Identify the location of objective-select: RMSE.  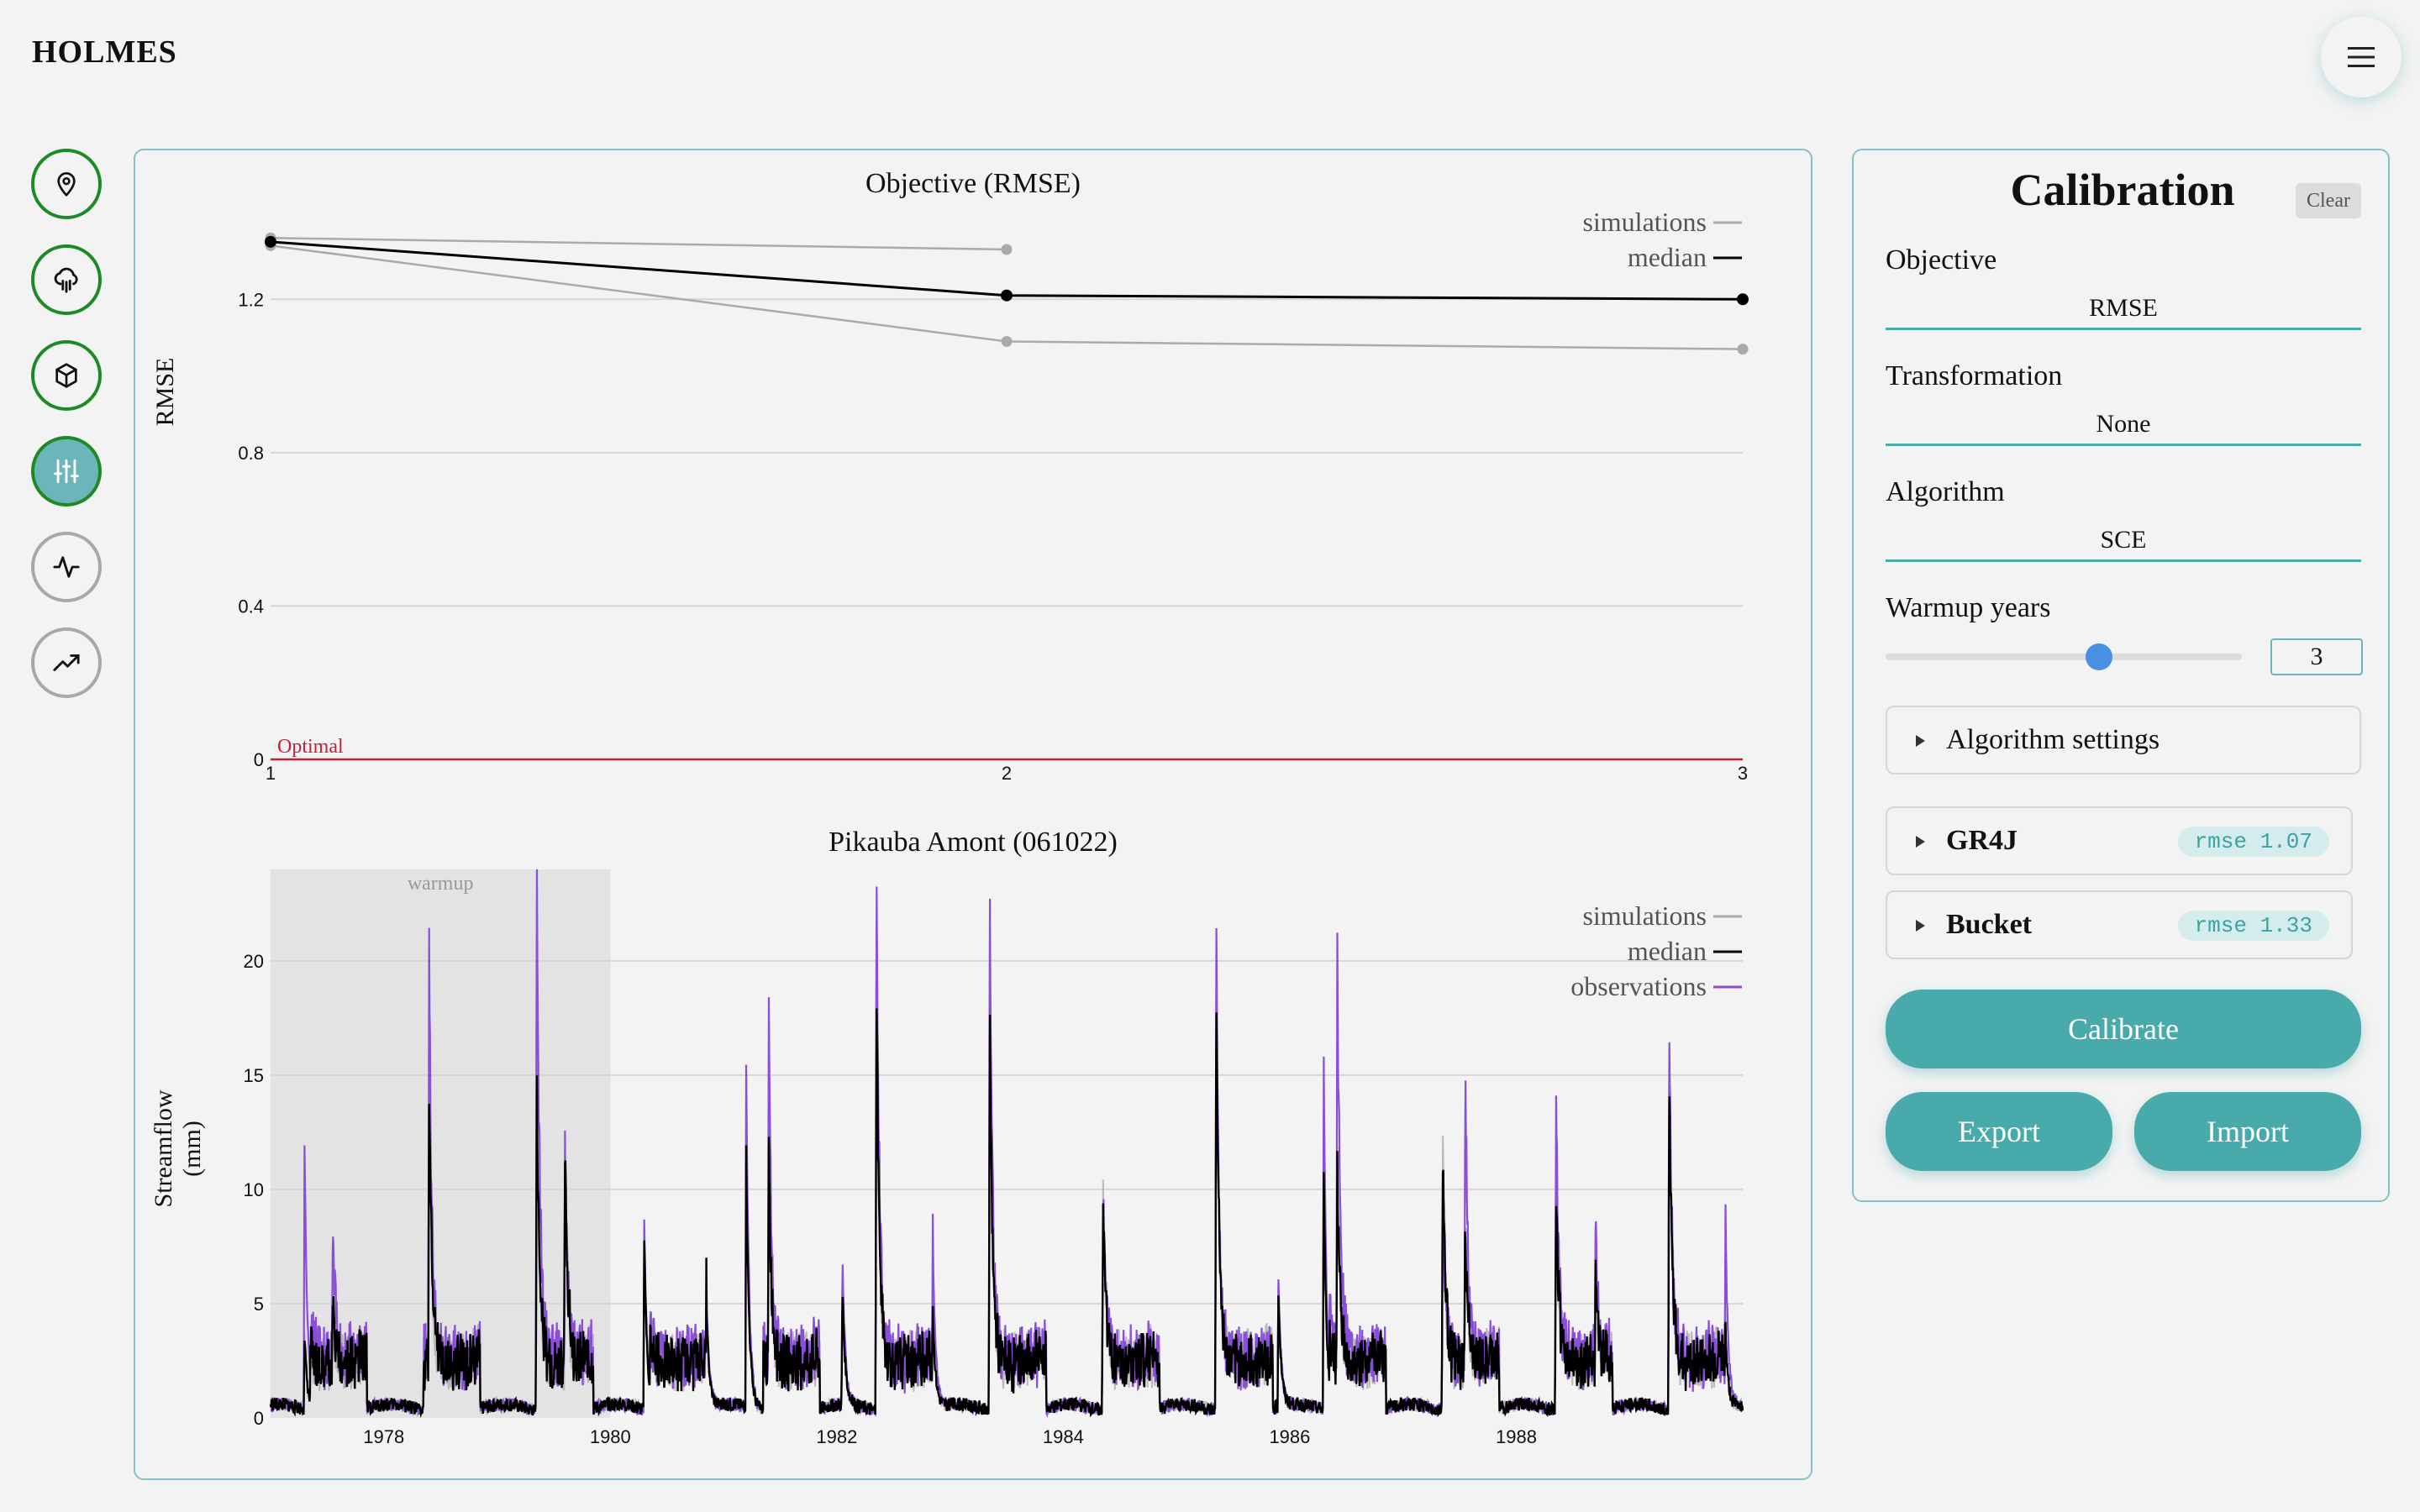
(2123, 310).